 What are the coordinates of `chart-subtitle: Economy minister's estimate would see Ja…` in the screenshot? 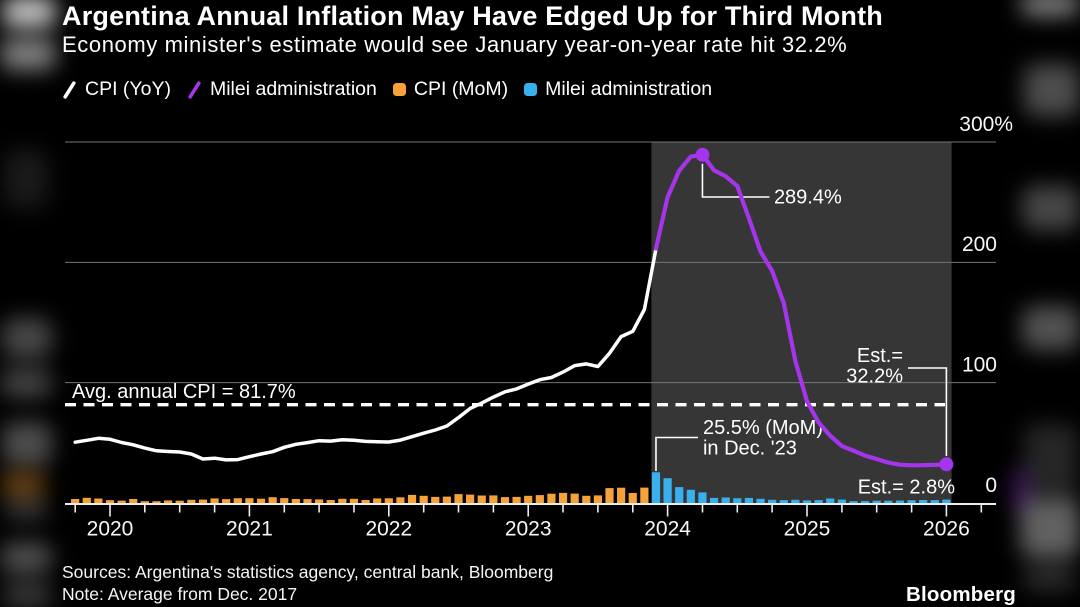 It's located at (455, 44).